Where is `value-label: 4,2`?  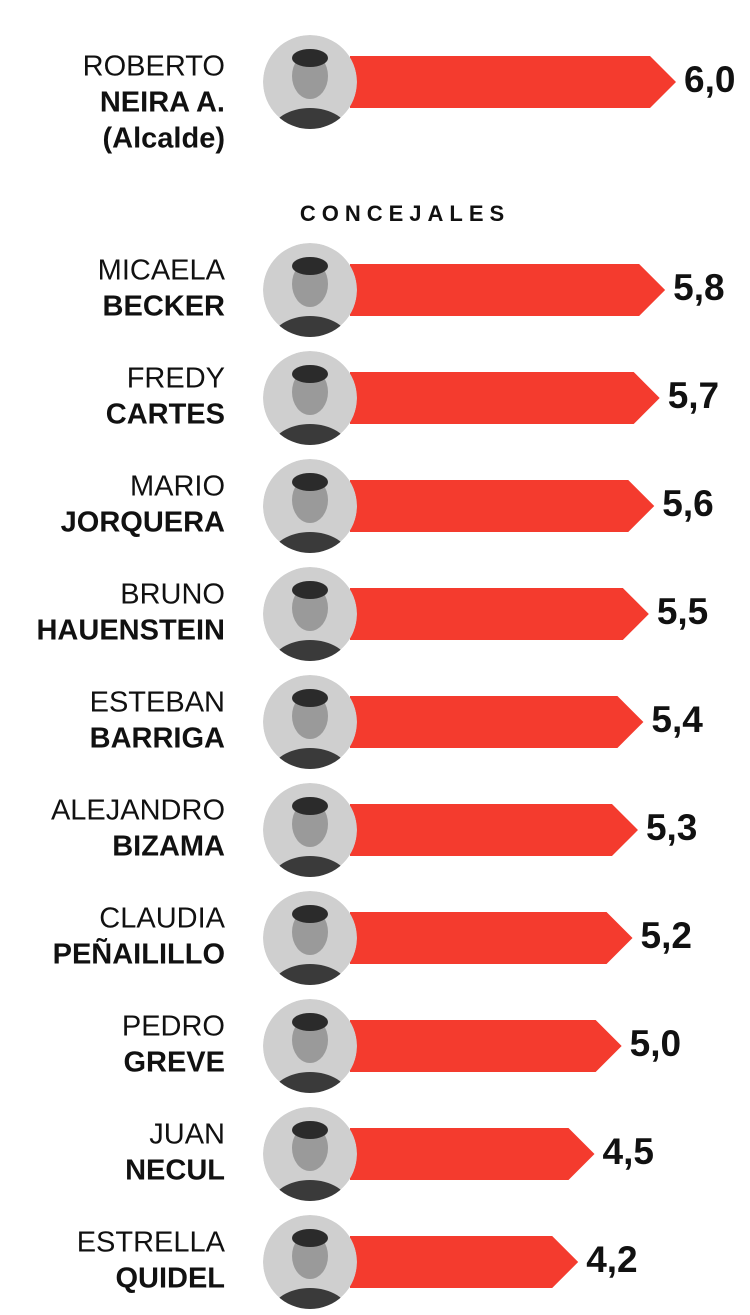 value-label: 4,2 is located at coordinates (611, 1259).